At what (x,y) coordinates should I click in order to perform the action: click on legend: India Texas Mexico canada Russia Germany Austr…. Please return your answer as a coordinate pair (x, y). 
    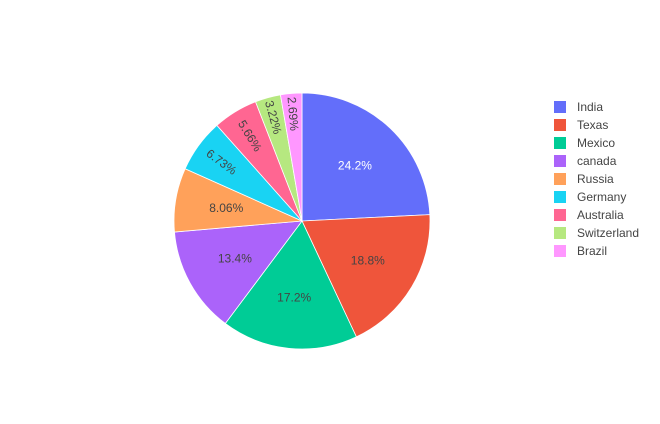
    Looking at the image, I should click on (596, 179).